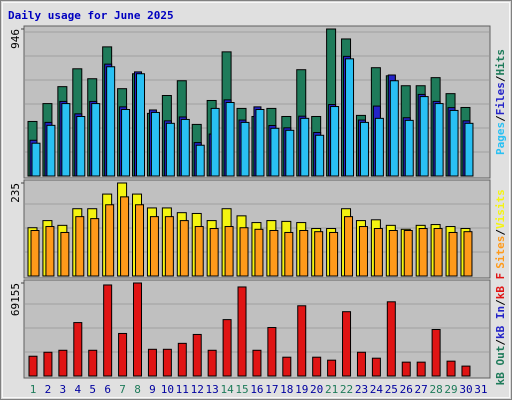 Image resolution: width=512 pixels, height=400 pixels. Describe the element at coordinates (500, 322) in the screenshot. I see `legend-entry: kB In` at that location.